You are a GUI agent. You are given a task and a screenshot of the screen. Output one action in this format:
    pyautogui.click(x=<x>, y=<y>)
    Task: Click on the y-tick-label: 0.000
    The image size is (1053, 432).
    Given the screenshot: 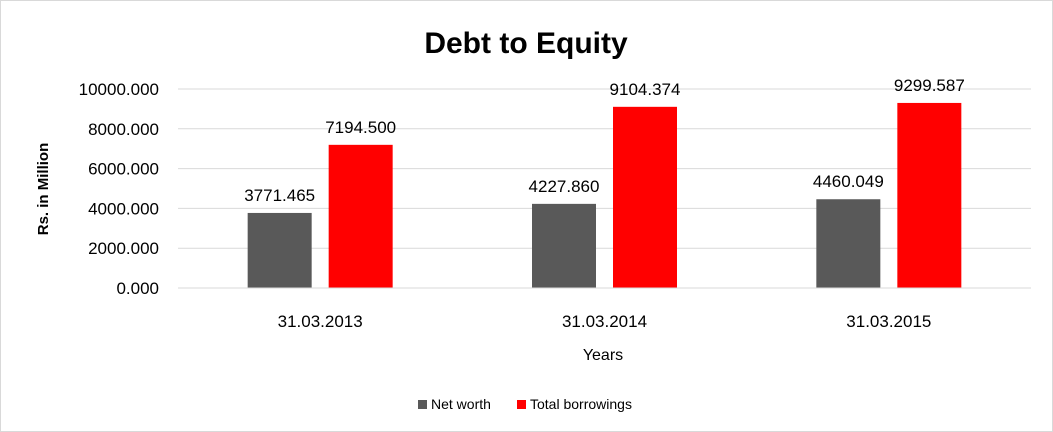 What is the action you would take?
    pyautogui.click(x=137, y=288)
    